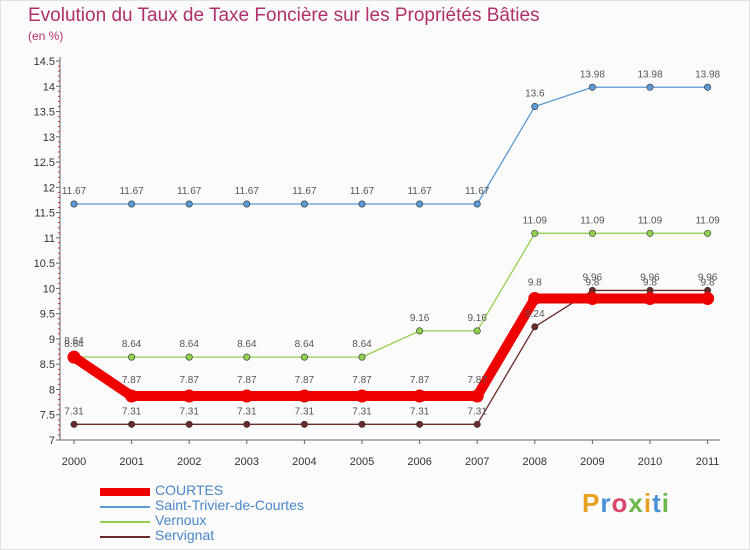  I want to click on y-tick-label: 12, so click(49, 188).